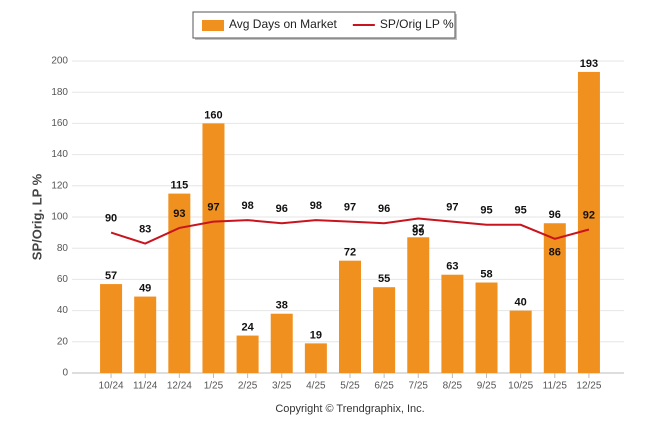 This screenshot has height=434, width=646. What do you see at coordinates (111, 276) in the screenshot?
I see `bar-value-label: 57` at bounding box center [111, 276].